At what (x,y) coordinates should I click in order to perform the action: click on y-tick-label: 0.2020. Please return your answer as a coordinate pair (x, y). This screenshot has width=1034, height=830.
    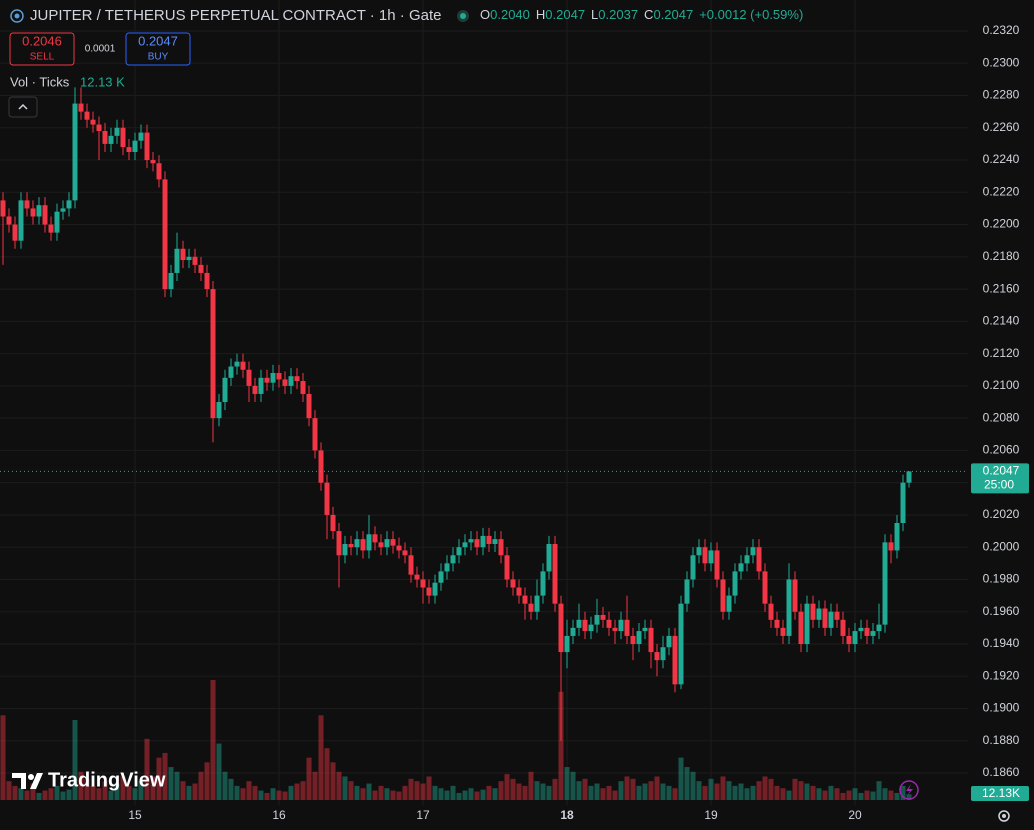
    Looking at the image, I should click on (1001, 514).